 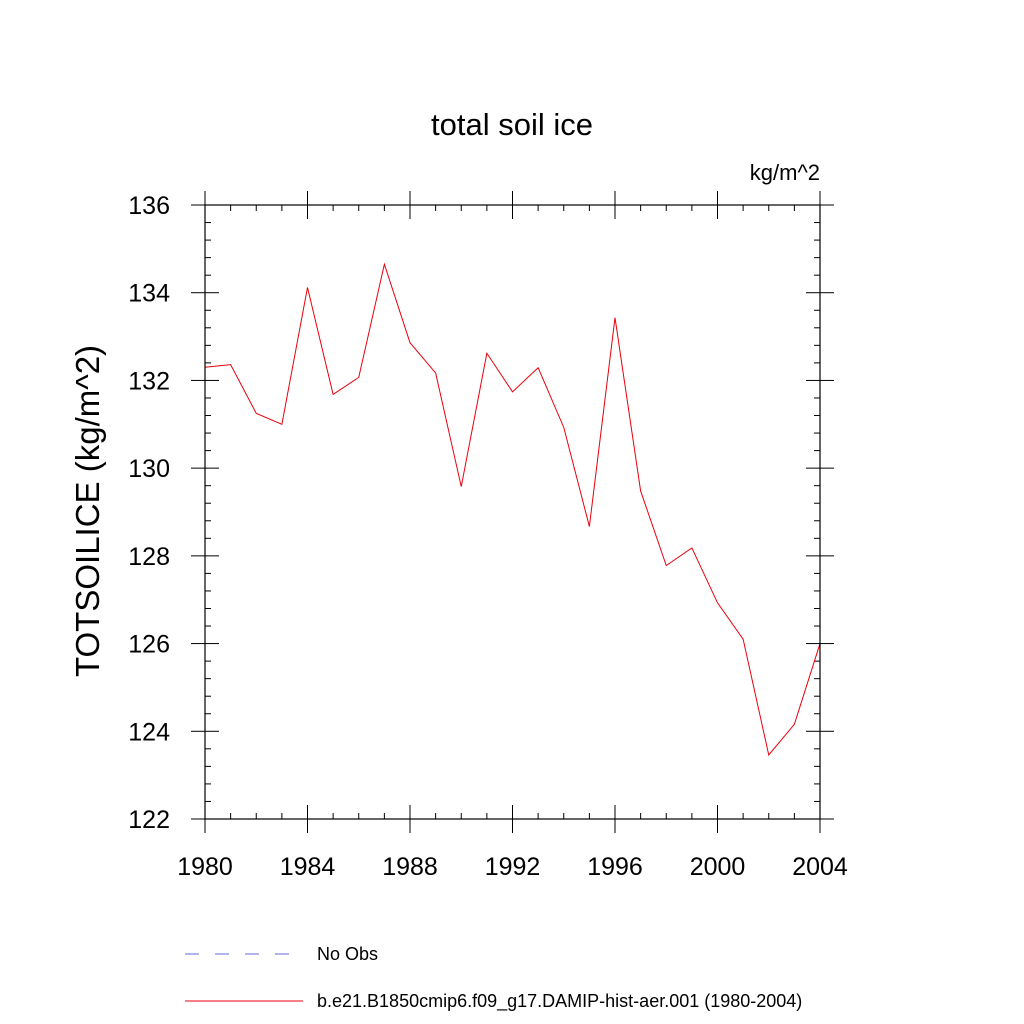 What do you see at coordinates (410, 867) in the screenshot?
I see `x-tick-label: 1988` at bounding box center [410, 867].